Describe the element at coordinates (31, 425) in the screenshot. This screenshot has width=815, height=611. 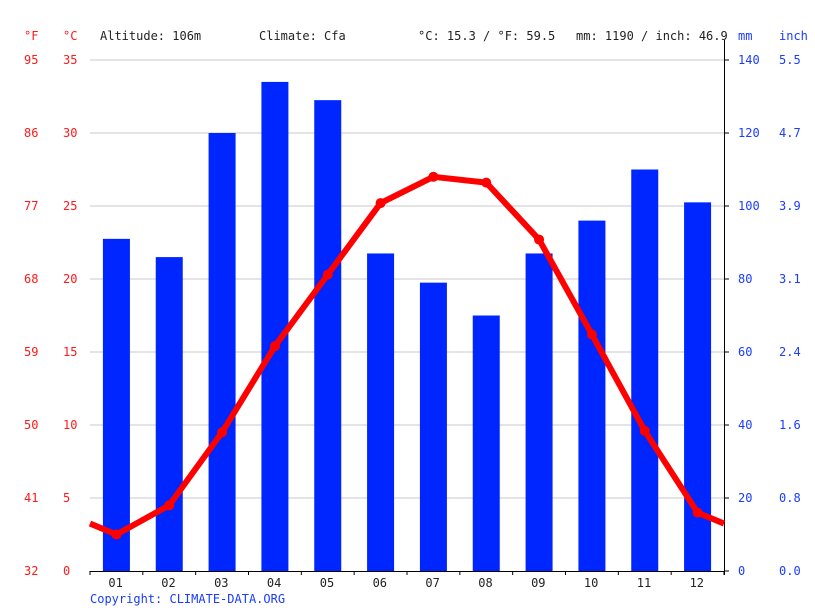
I see `fahrenheit-tick: 50` at that location.